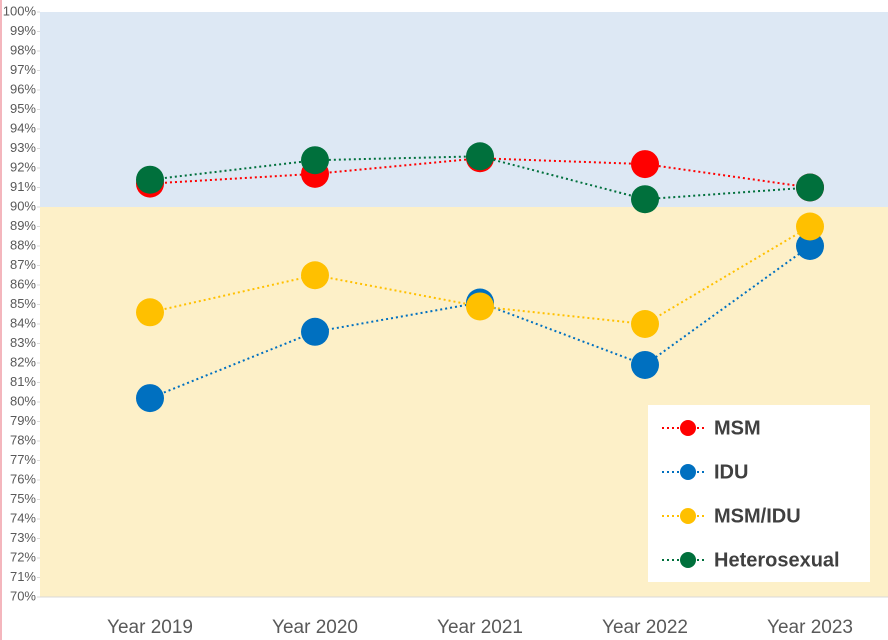  I want to click on y-tick-label: 89%, so click(23, 225).